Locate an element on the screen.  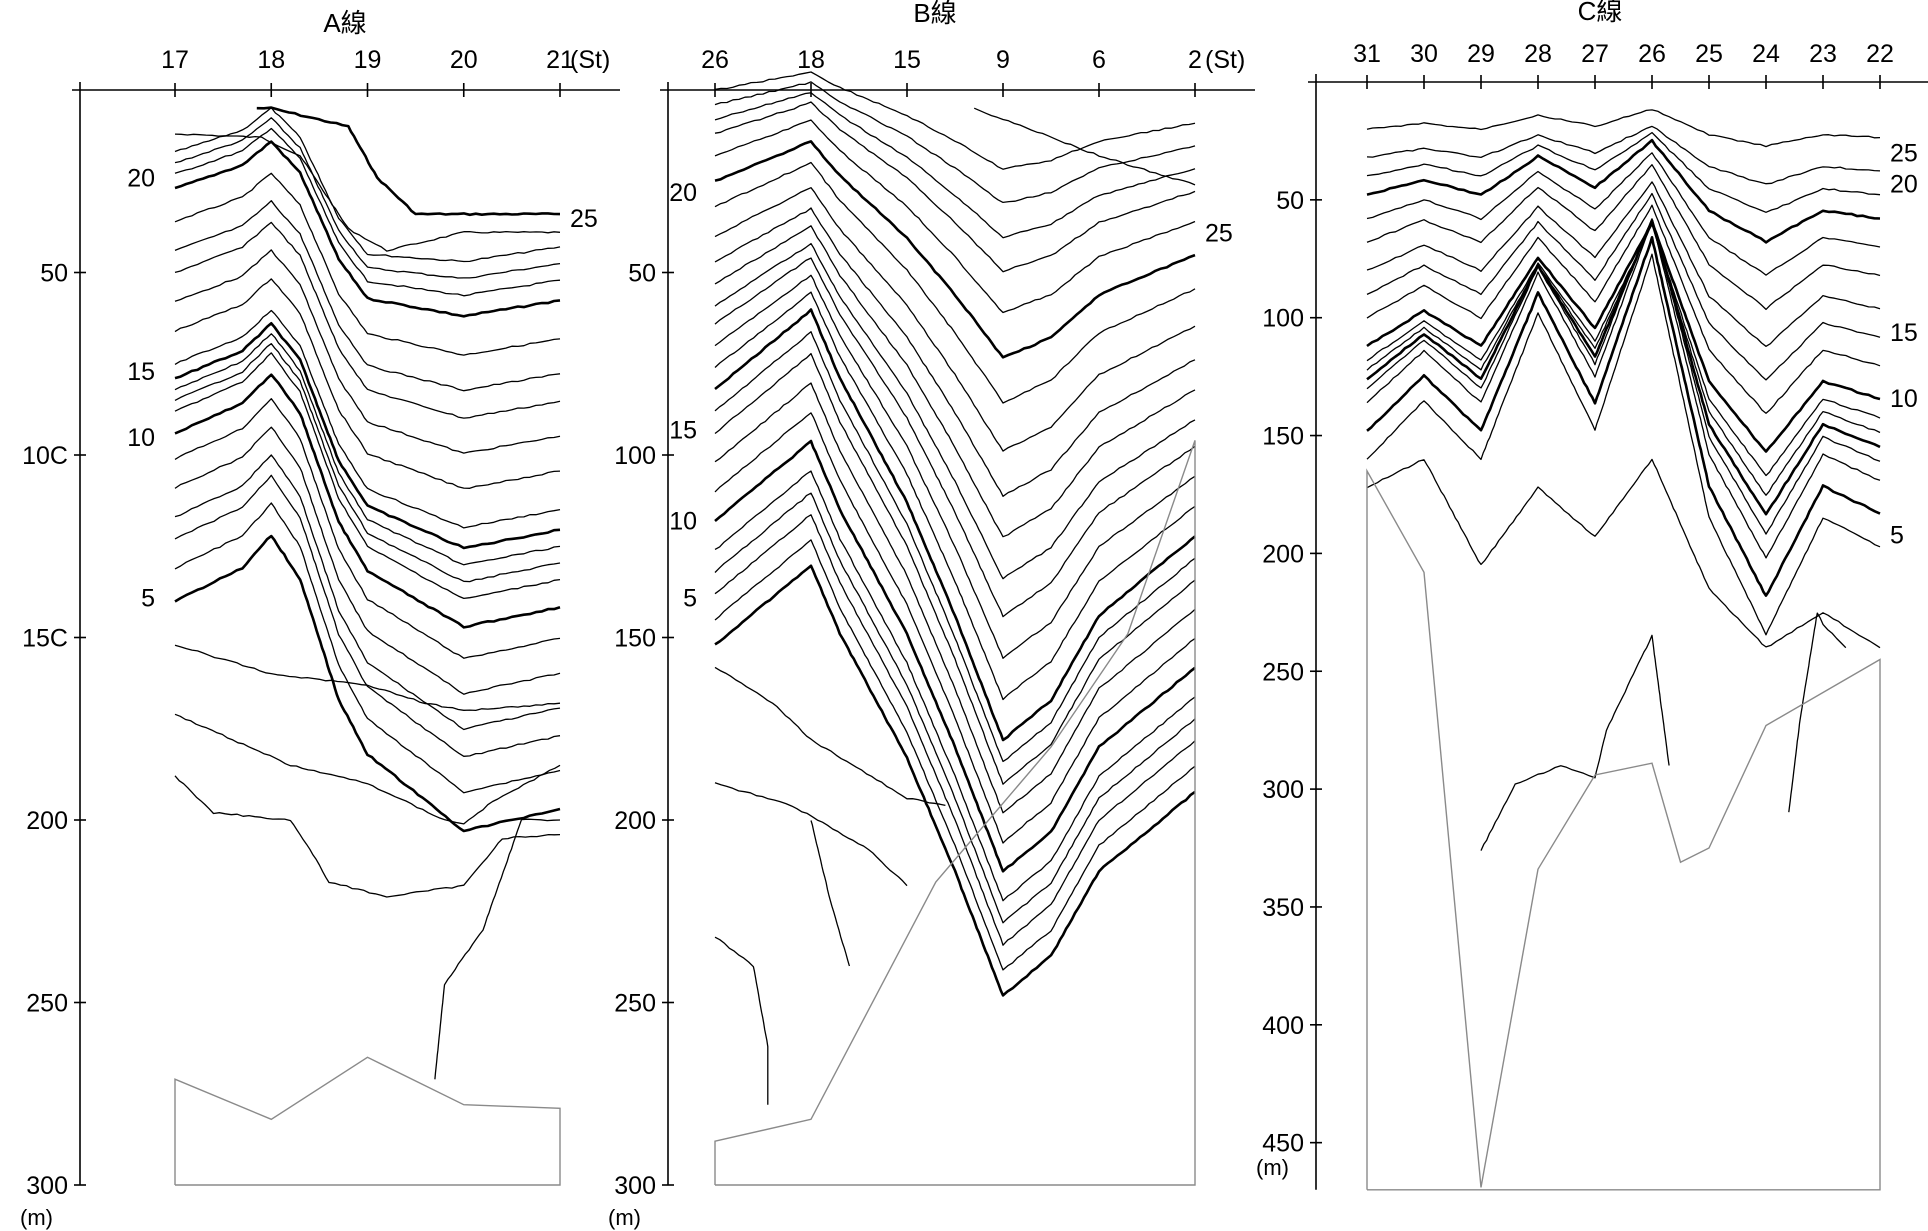
station-label: 24 is located at coordinates (1766, 54).